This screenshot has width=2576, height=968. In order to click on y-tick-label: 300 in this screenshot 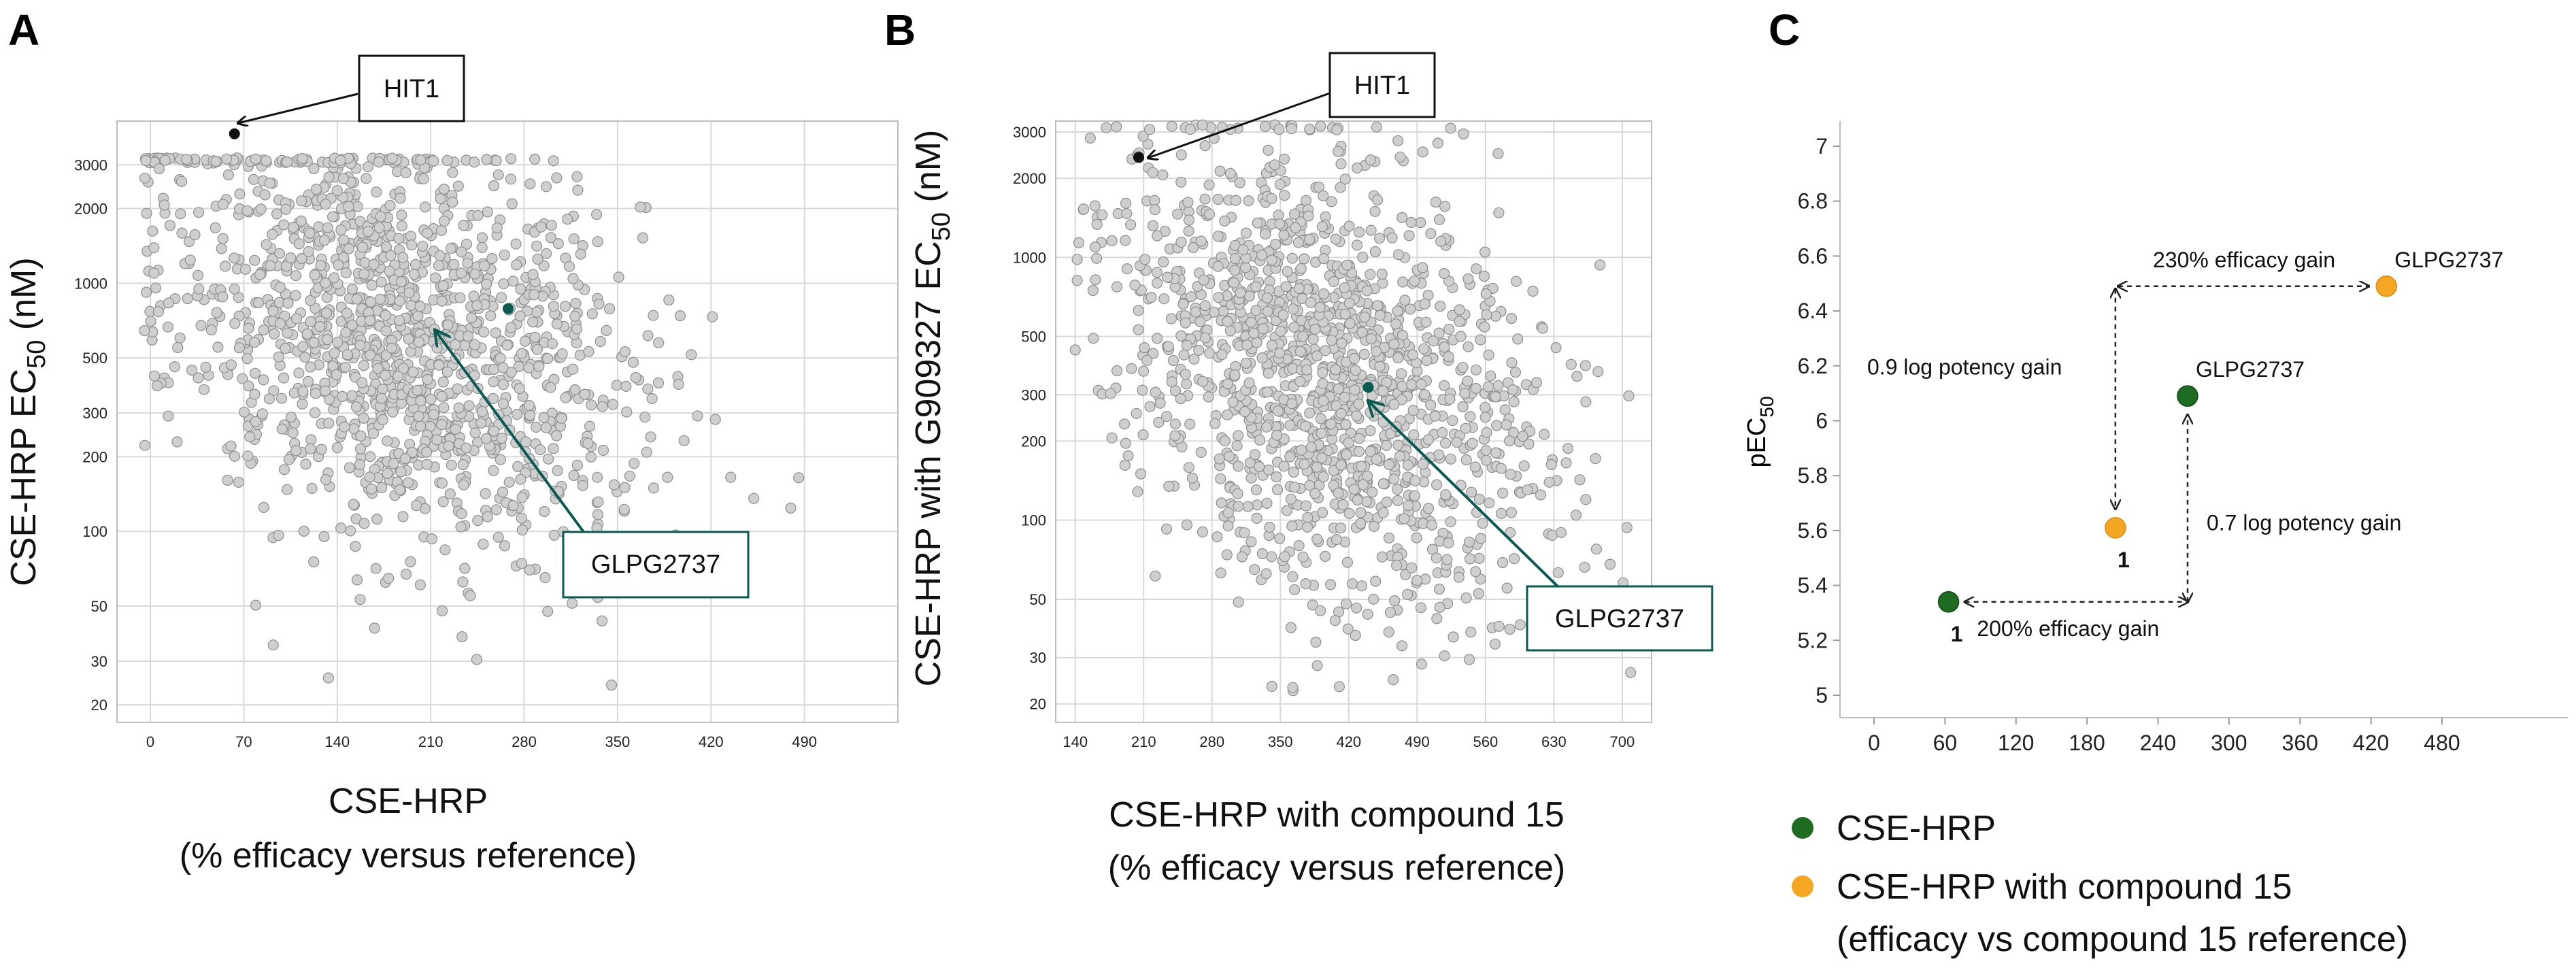, I will do `click(1033, 394)`.